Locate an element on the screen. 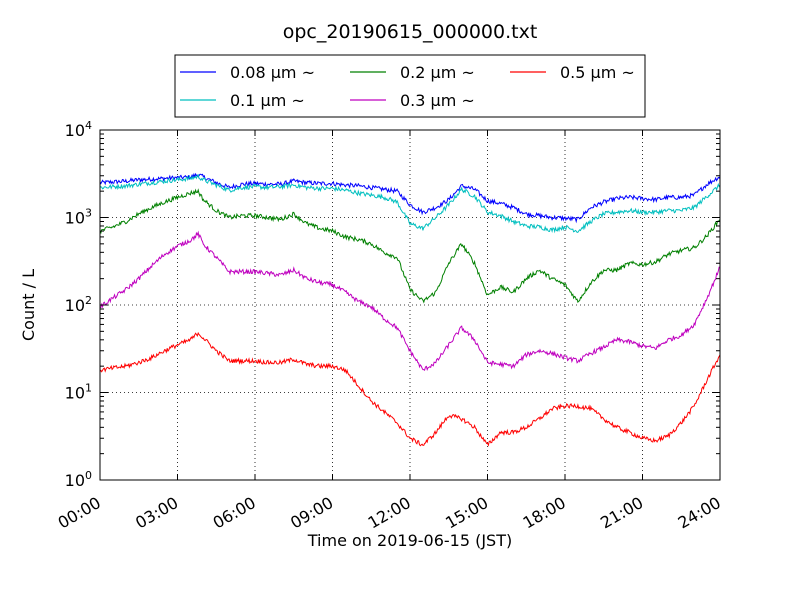  x-tick-label: 21:00 is located at coordinates (621, 513).